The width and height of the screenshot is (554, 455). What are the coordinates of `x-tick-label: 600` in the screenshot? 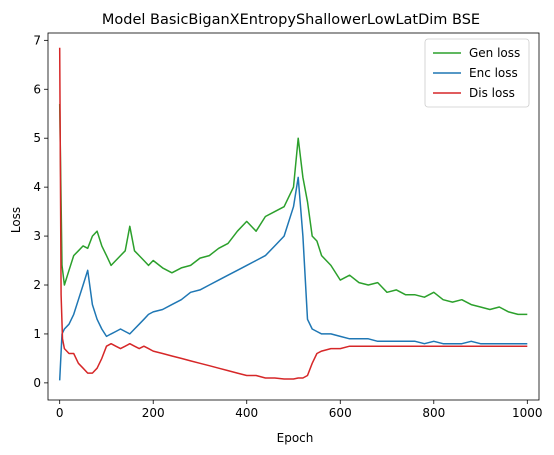 It's located at (340, 413).